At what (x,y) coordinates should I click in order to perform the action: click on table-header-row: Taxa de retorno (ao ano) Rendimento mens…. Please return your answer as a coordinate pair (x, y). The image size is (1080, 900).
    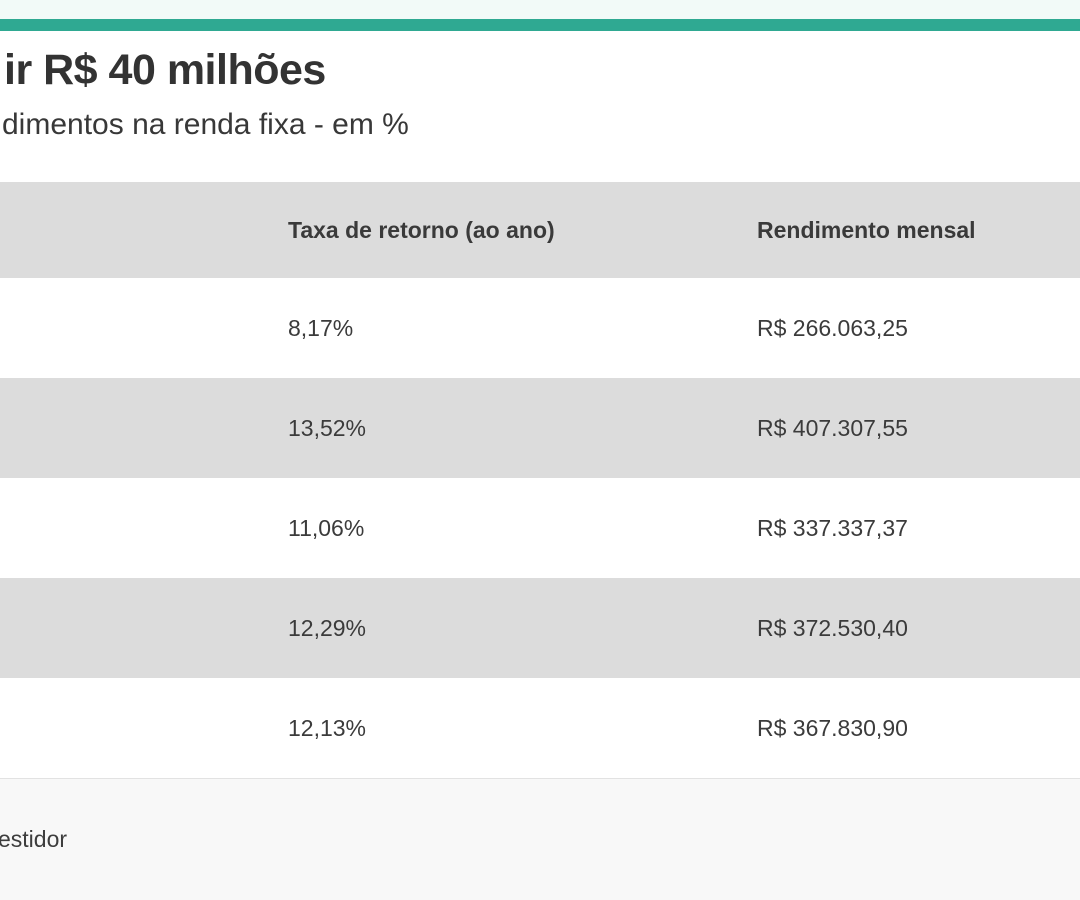
    Looking at the image, I should click on (540, 230).